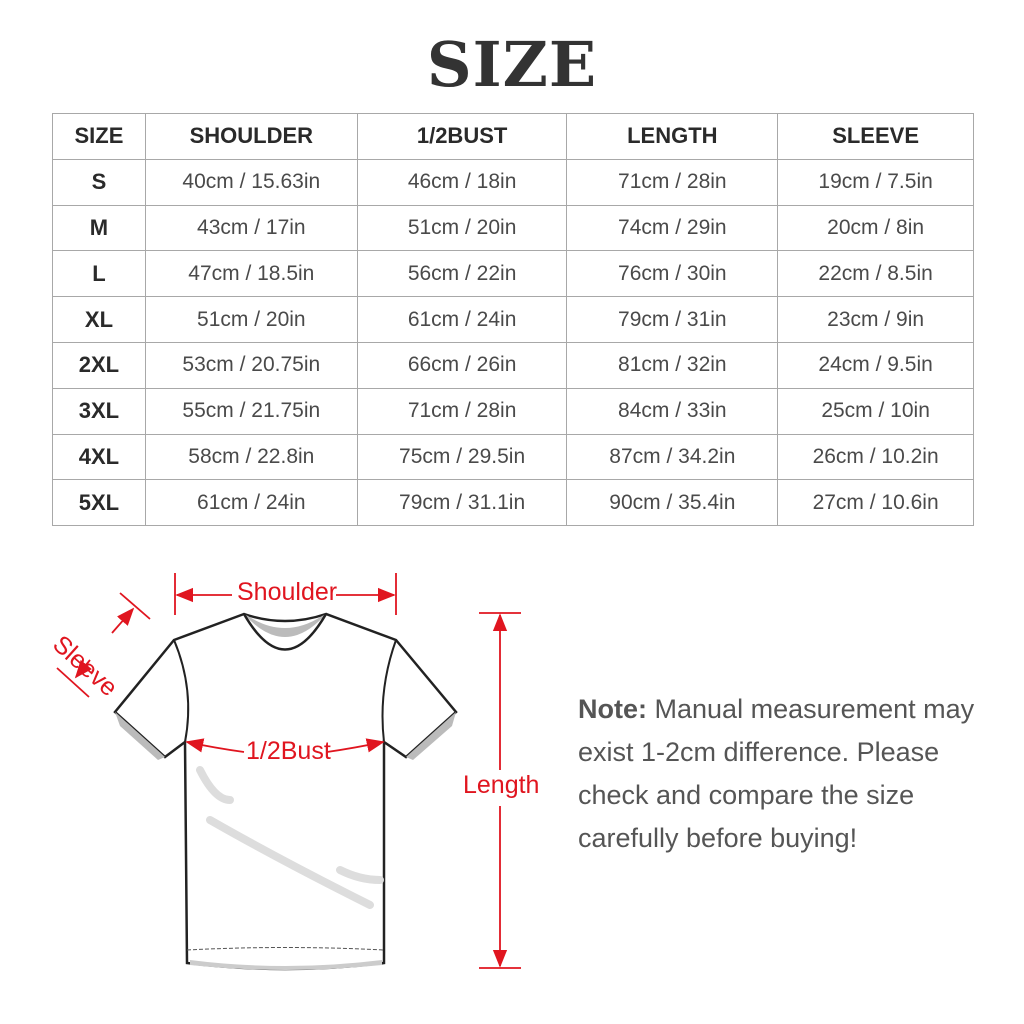 This screenshot has width=1024, height=1024. Describe the element at coordinates (672, 503) in the screenshot. I see `measurement-cell: 90cm / 35.4in` at that location.